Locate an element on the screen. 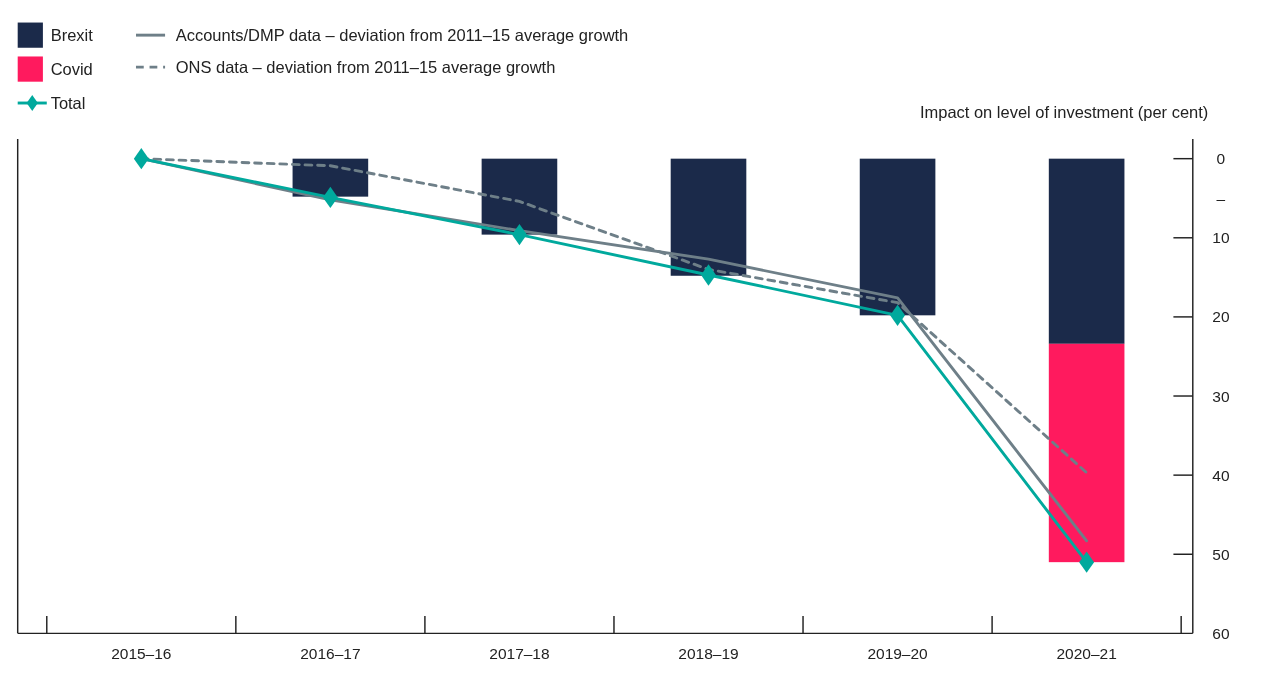 This screenshot has height=679, width=1284. y-tick-label: 10 is located at coordinates (1221, 238).